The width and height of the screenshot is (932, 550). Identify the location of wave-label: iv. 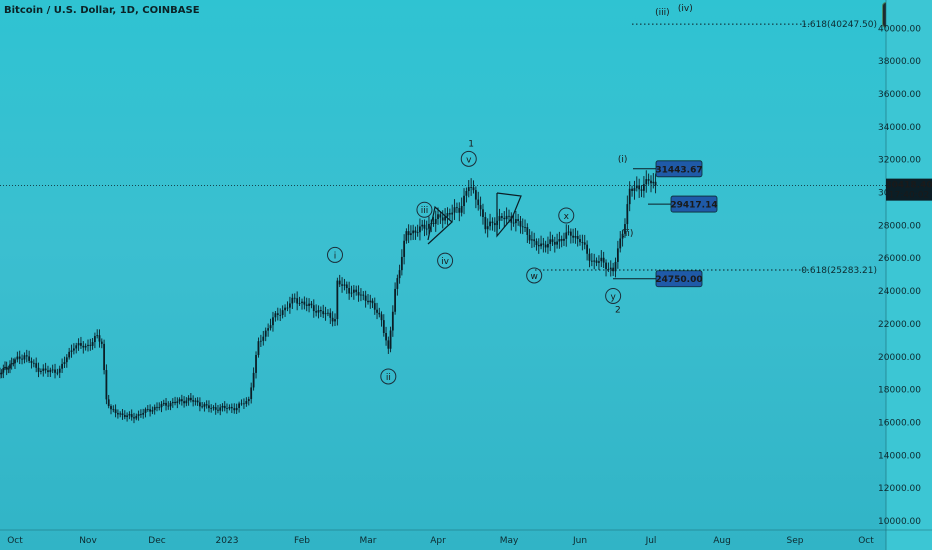
(445, 262).